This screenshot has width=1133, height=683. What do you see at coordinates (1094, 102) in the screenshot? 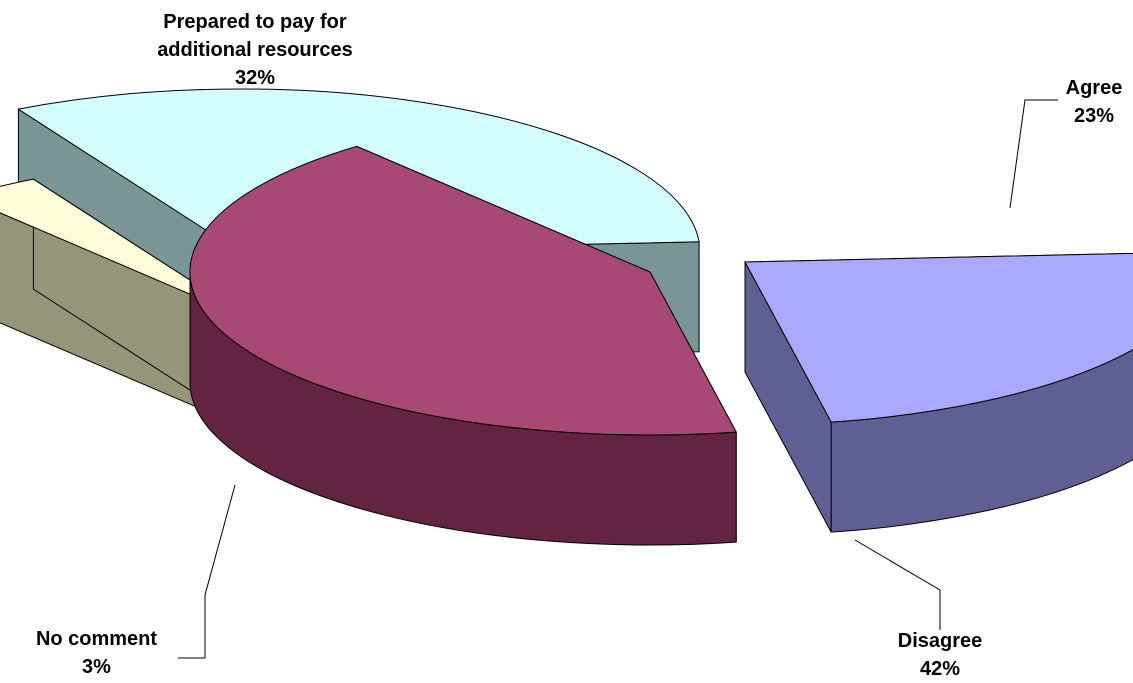
I see `slice-label-agree: Agree 23%` at bounding box center [1094, 102].